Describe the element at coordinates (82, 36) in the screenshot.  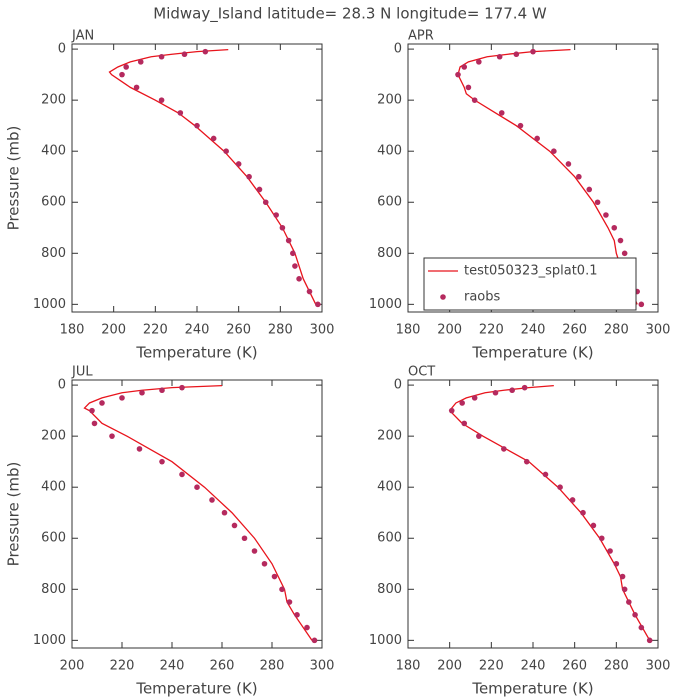
I see `panel-label: JAN` at that location.